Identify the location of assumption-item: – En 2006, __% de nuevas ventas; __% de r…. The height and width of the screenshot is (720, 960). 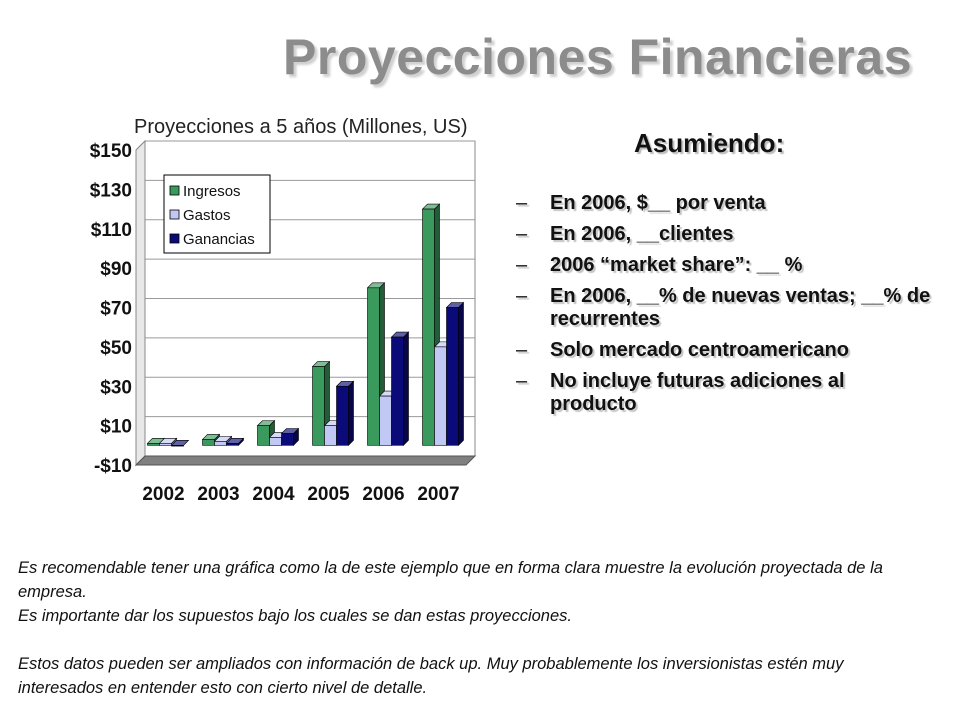
(723, 307).